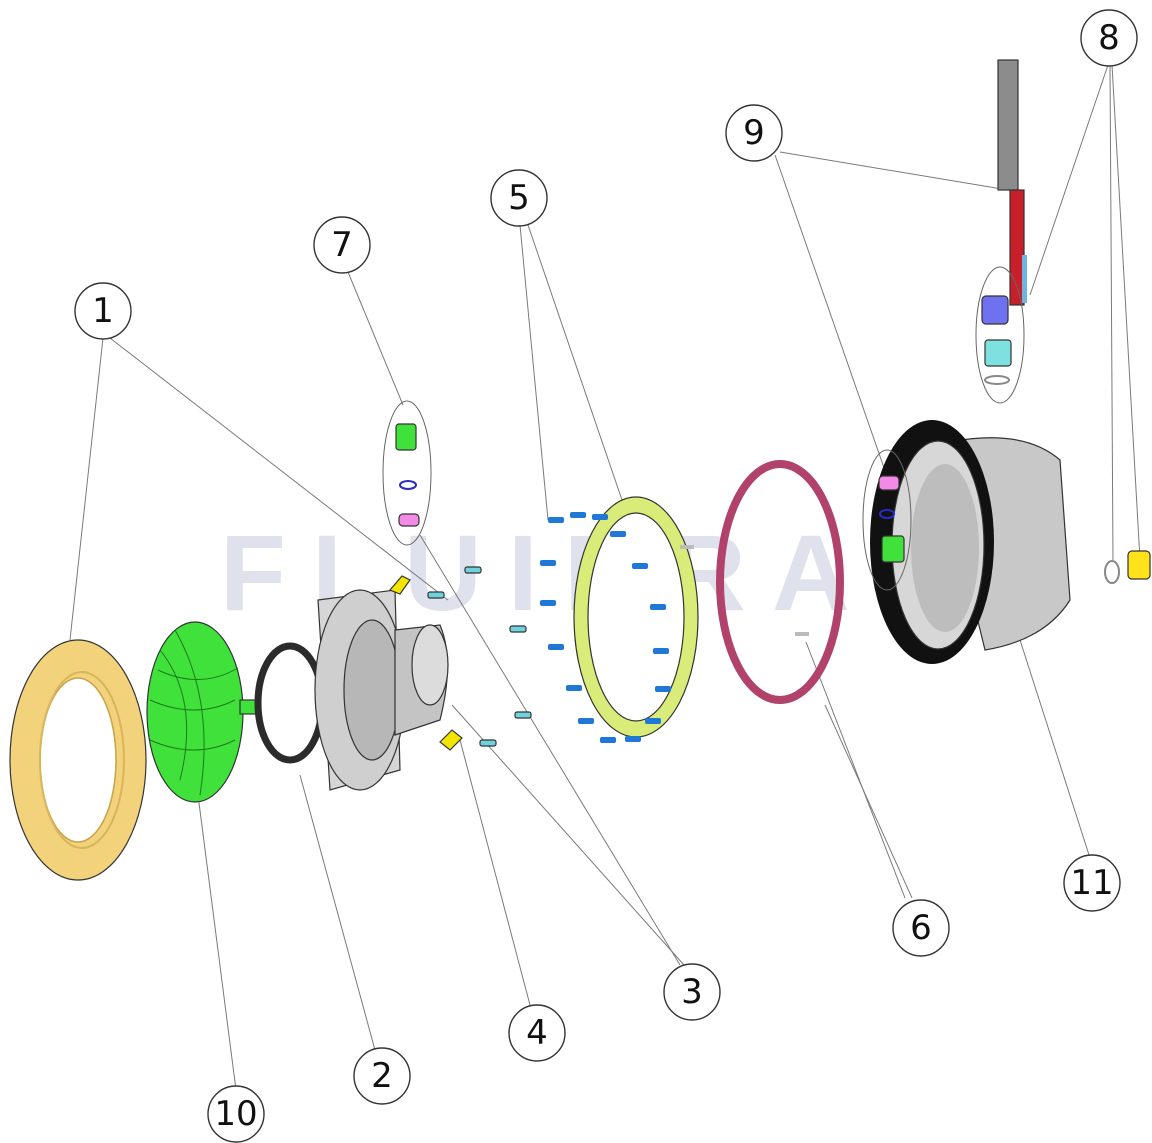 Image resolution: width=1152 pixels, height=1143 pixels. I want to click on callout-6: 6, so click(921, 928).